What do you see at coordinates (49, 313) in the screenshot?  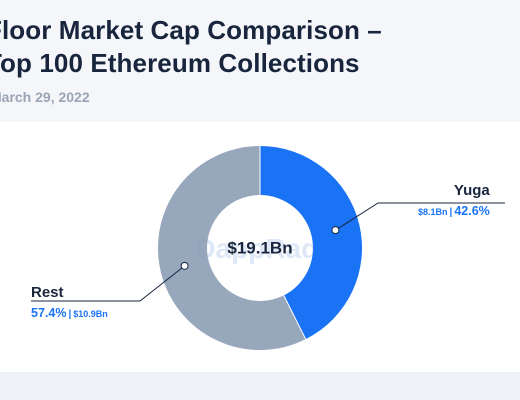 I see `slice-percent-rest: 57.4%` at bounding box center [49, 313].